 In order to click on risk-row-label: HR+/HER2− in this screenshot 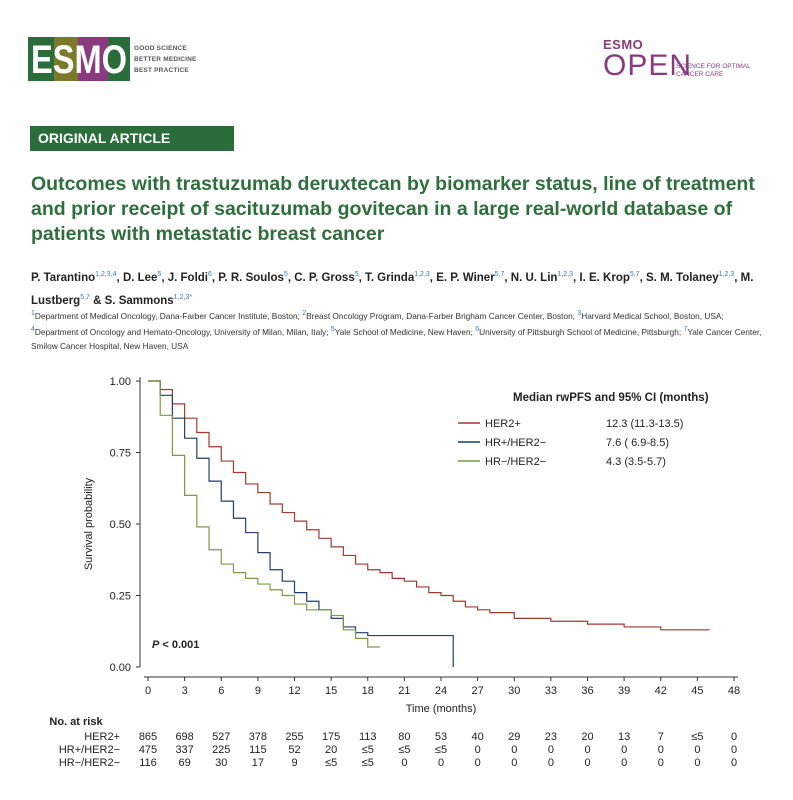, I will do `click(89, 750)`.